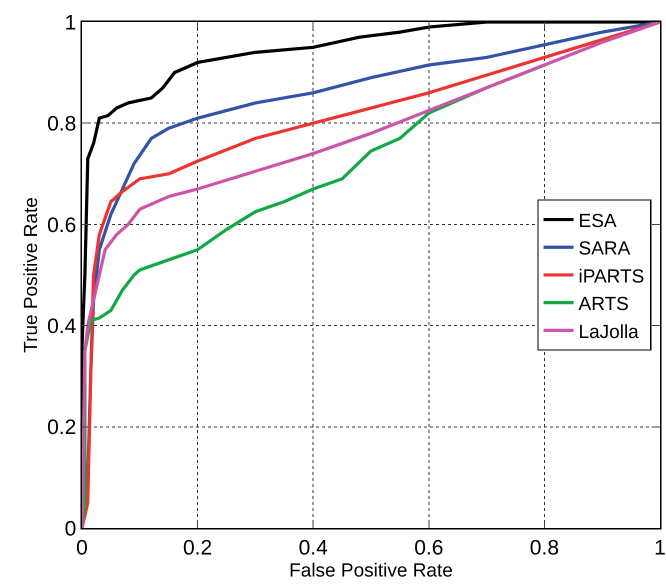  What do you see at coordinates (544, 548) in the screenshot?
I see `x-tick-label: 0.8` at bounding box center [544, 548].